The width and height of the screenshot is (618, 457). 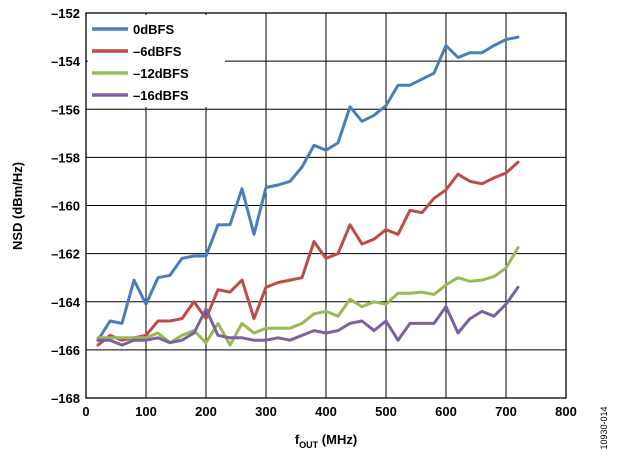 What do you see at coordinates (566, 411) in the screenshot?
I see `x-tick-label: 800` at bounding box center [566, 411].